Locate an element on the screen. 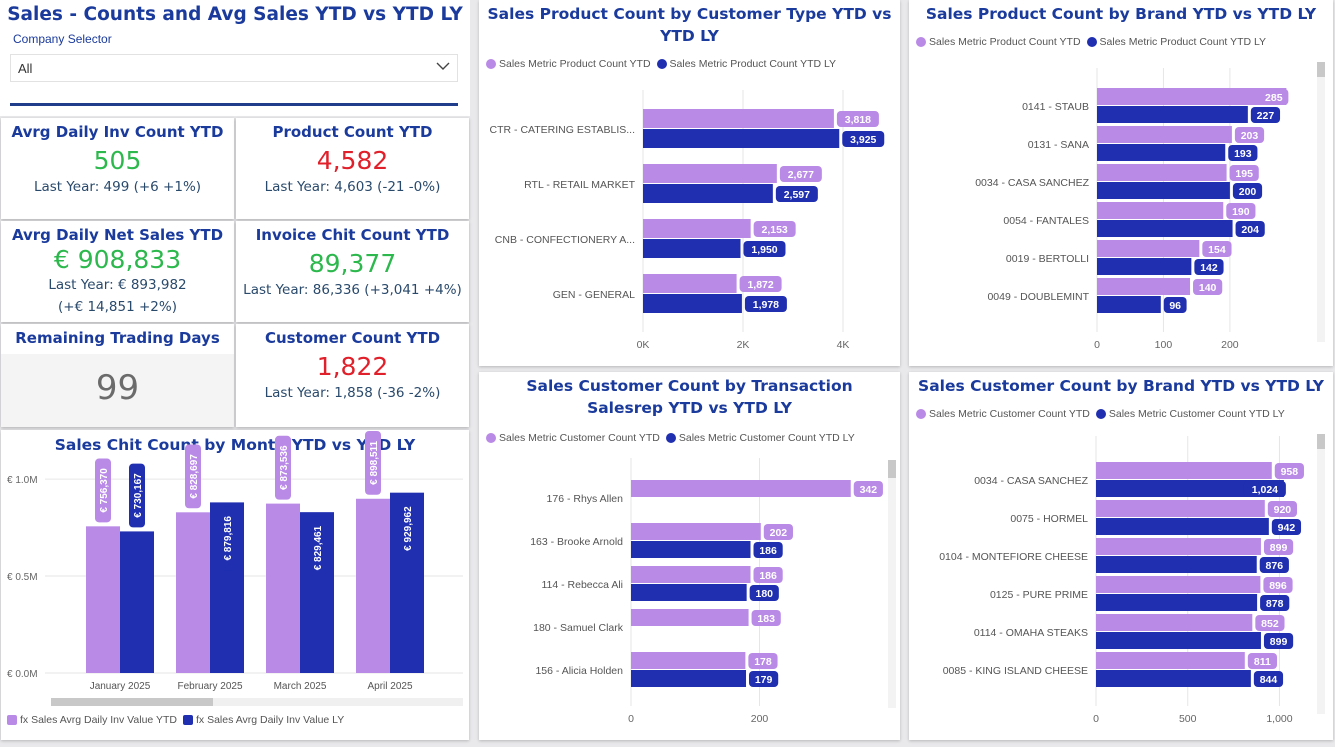 The image size is (1335, 747). category-label: 0085 - KING ISLAND CHEESE is located at coordinates (1015, 671).